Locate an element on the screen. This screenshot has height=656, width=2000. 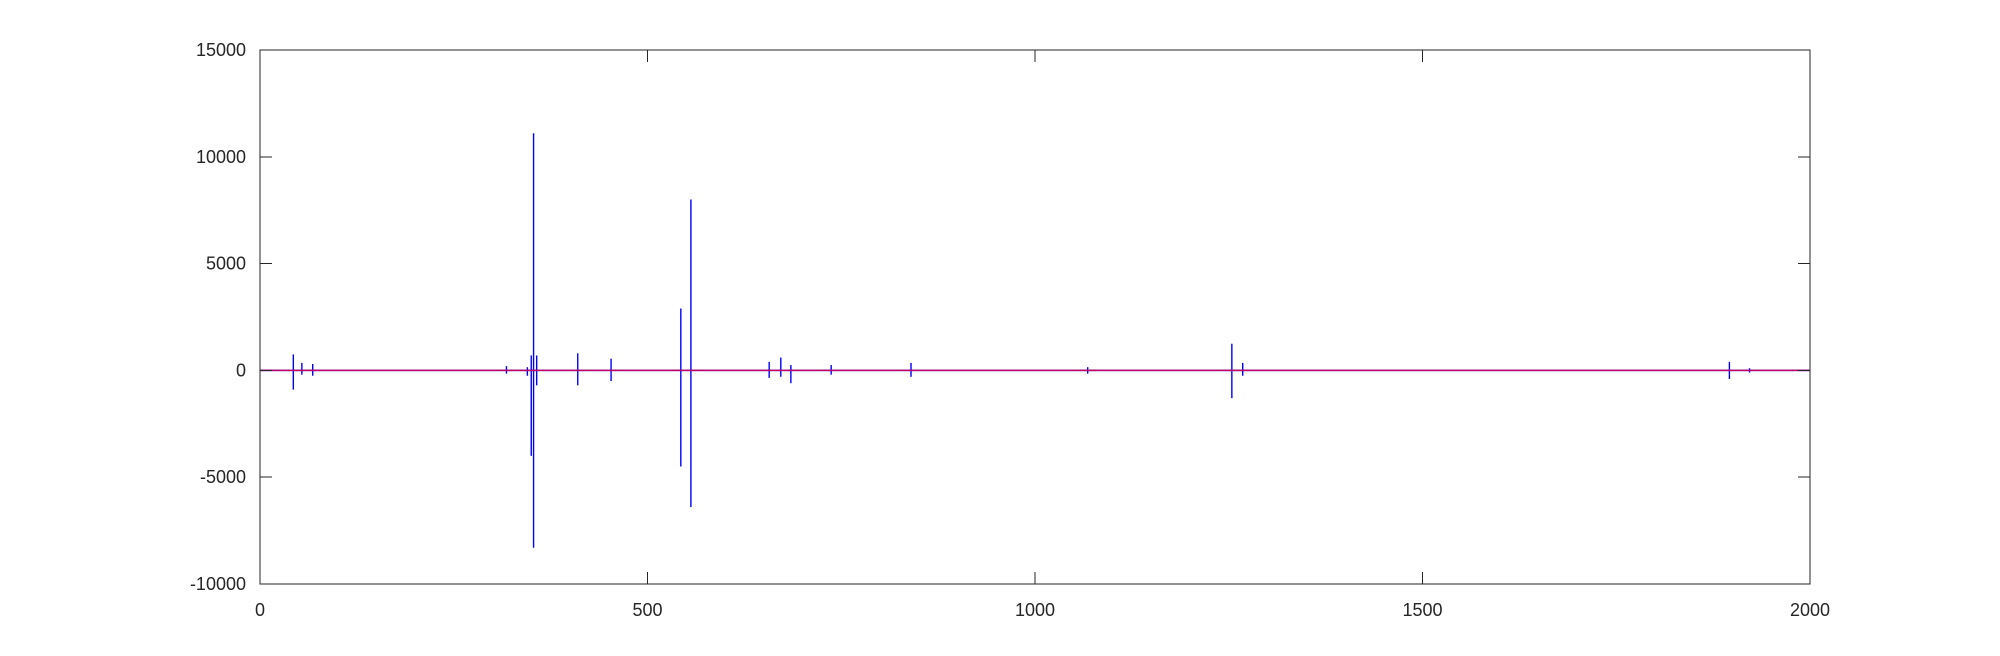
y-tick-label: 0 is located at coordinates (241, 370).